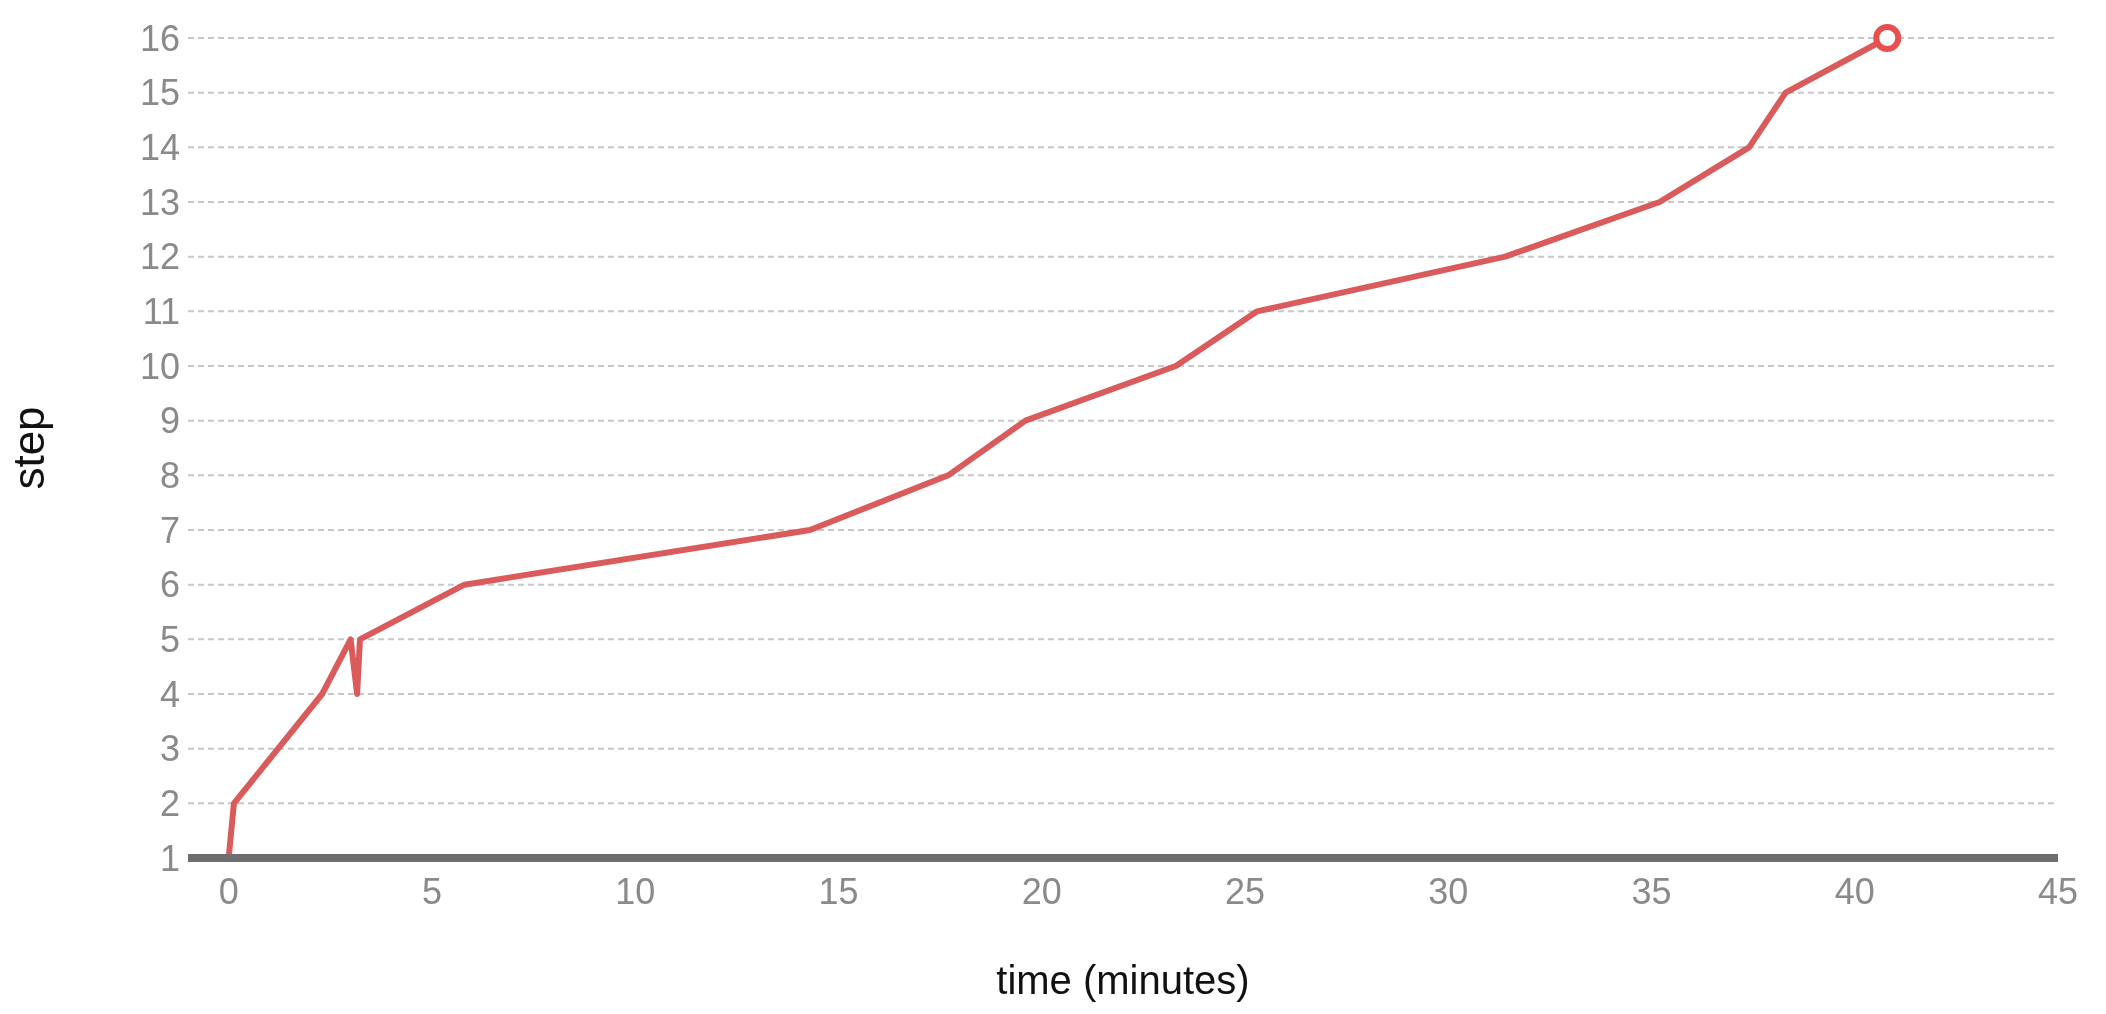 Image resolution: width=2106 pixels, height=1014 pixels. Describe the element at coordinates (159, 366) in the screenshot. I see `y-tick-label: 10` at that location.